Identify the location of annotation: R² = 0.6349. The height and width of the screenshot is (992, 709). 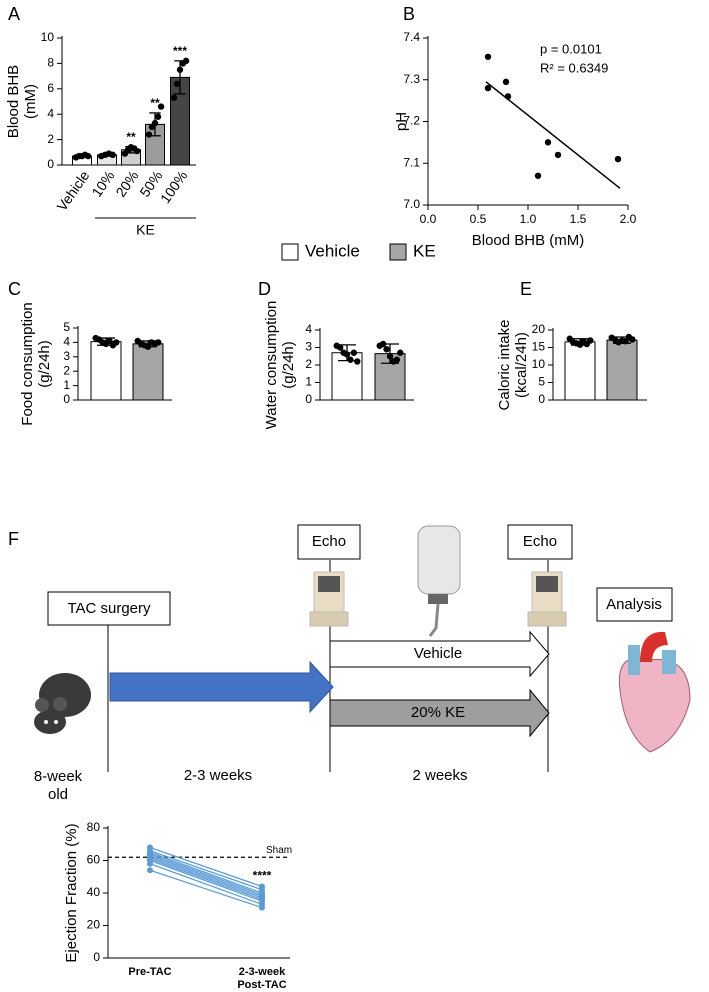
(574, 67).